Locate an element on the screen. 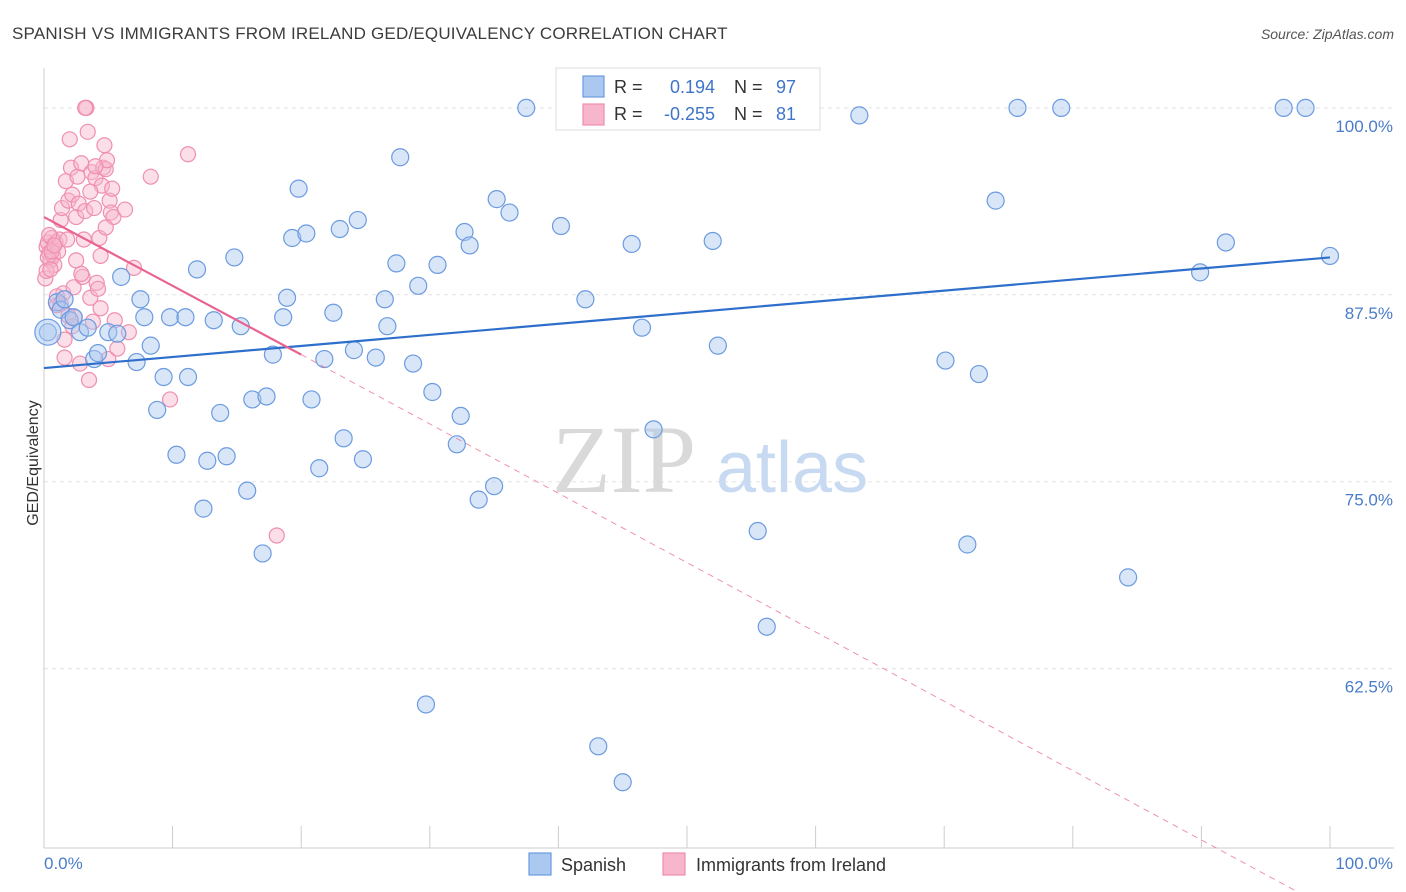  spanish-r-value: 0.194 is located at coordinates (692, 87).